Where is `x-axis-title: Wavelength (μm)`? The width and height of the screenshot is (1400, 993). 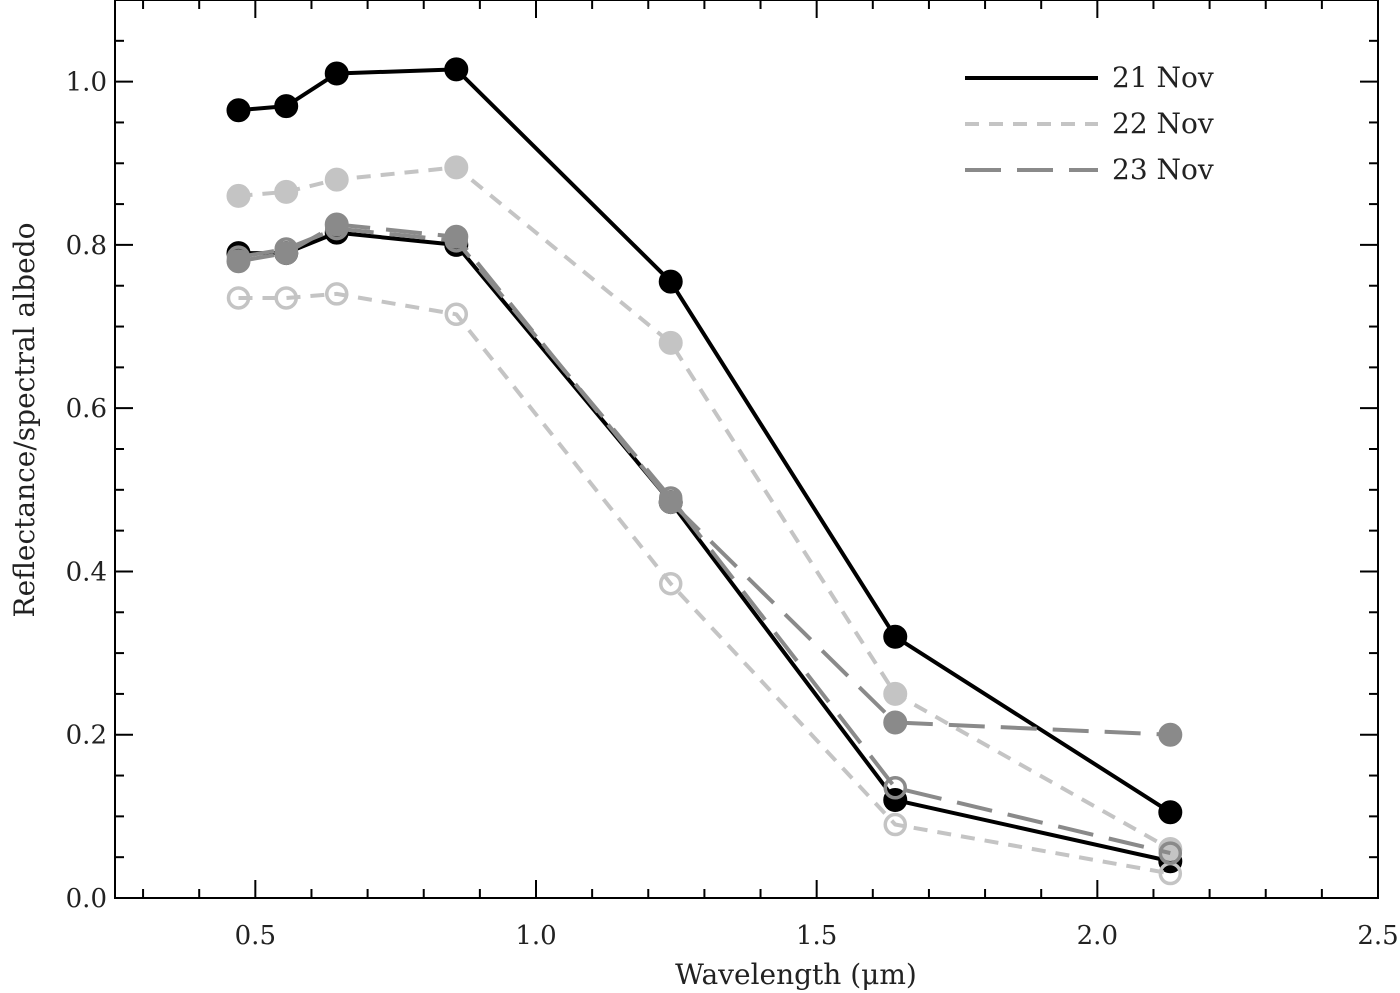 x-axis-title: Wavelength (μm) is located at coordinates (796, 974).